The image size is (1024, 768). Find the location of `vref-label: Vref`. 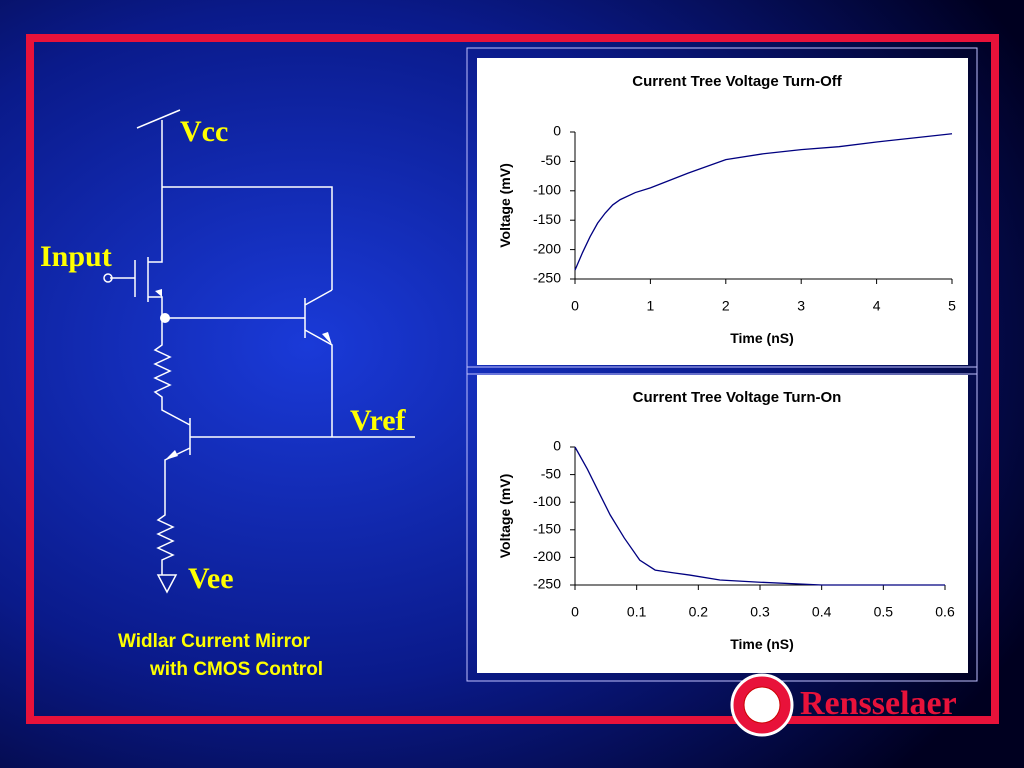

vref-label: Vref is located at coordinates (378, 420).